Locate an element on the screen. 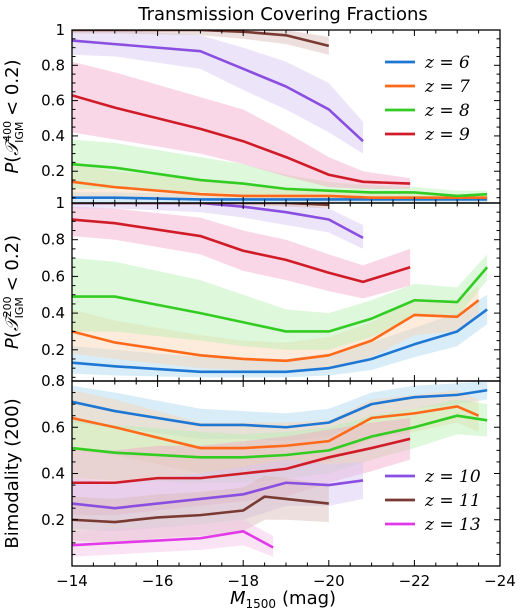  legend: z = 10 z = 11 z = 13 is located at coordinates (433, 501).